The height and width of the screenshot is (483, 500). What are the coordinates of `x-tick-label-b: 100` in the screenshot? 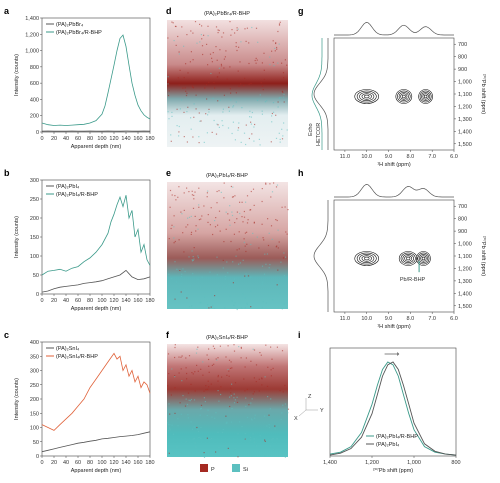 It's located at (101, 301).